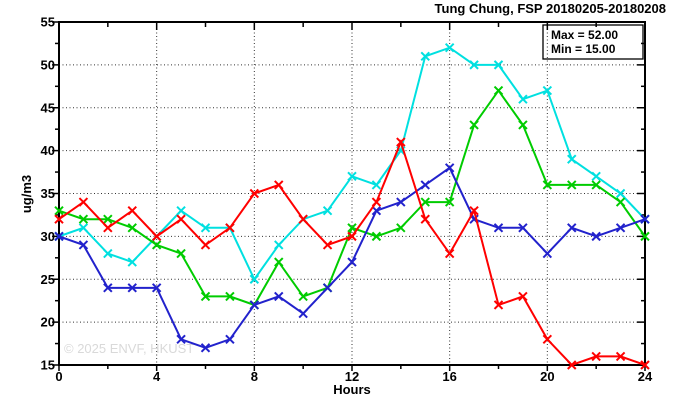 Image resolution: width=674 pixels, height=409 pixels. Describe the element at coordinates (550, 8) in the screenshot. I see `chart-title: Tung Chung, FSP 20180205-20180208` at that location.